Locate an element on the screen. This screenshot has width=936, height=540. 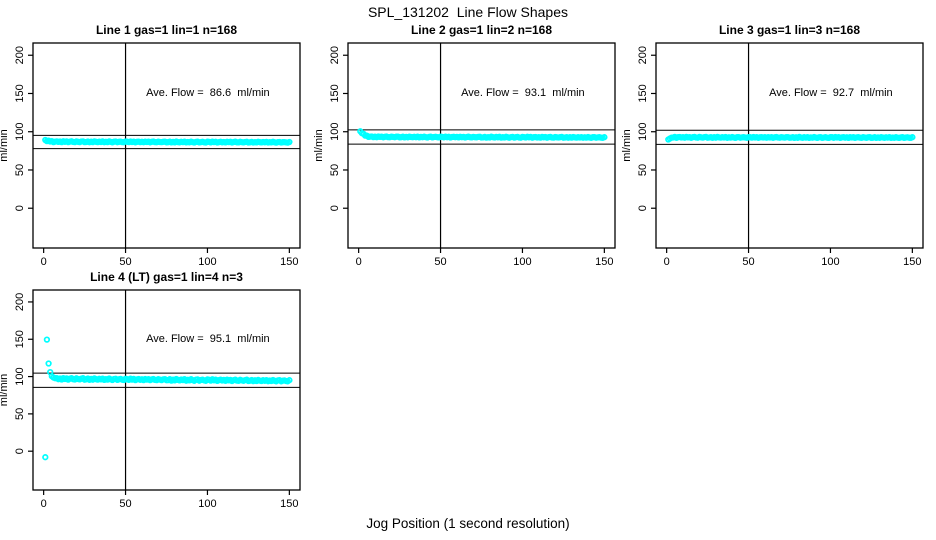
ave-flow-annotation: Ave. Flow = 93.1 ml/min is located at coordinates (523, 93).